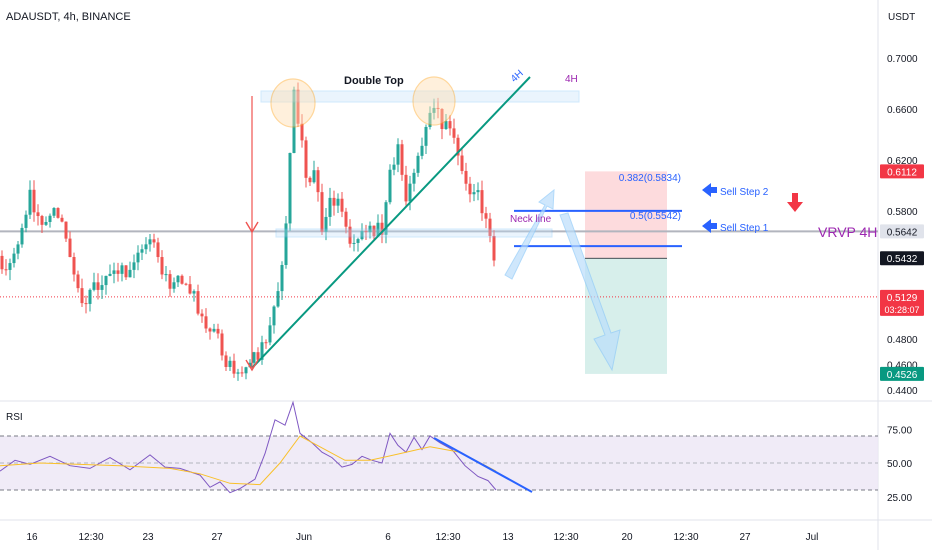  I want to click on price-tag-label: 0.4526, so click(902, 375).